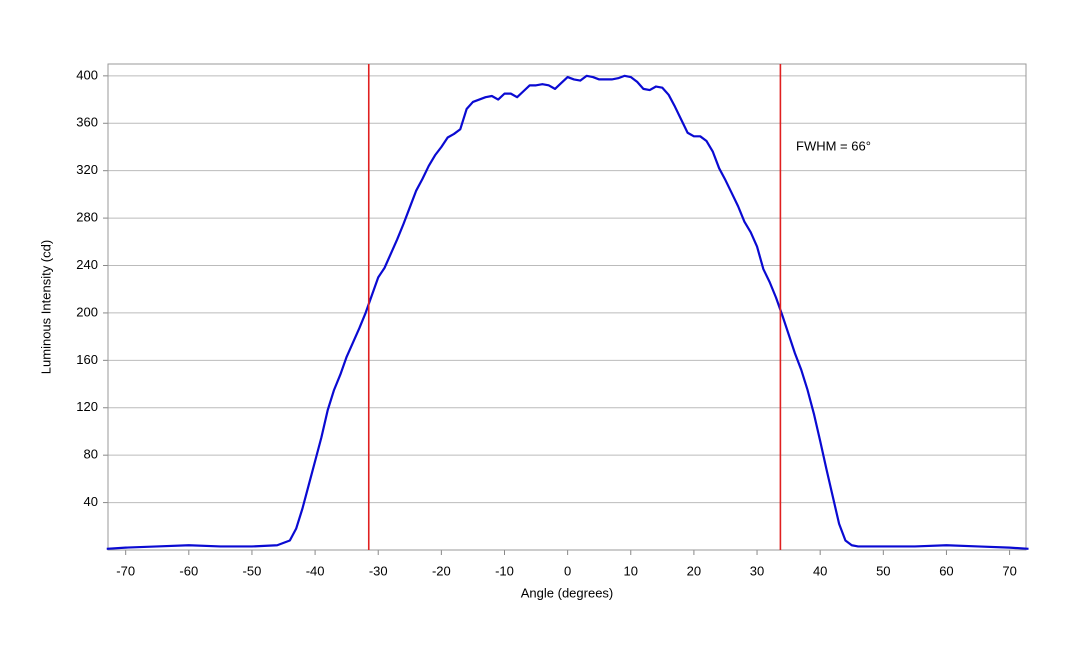 The height and width of the screenshot is (653, 1080). I want to click on y-tick-label: 120, so click(87, 406).